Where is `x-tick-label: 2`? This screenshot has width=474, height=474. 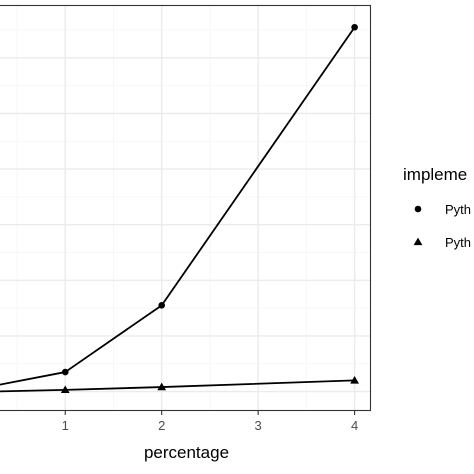
x-tick-label: 2 is located at coordinates (161, 425).